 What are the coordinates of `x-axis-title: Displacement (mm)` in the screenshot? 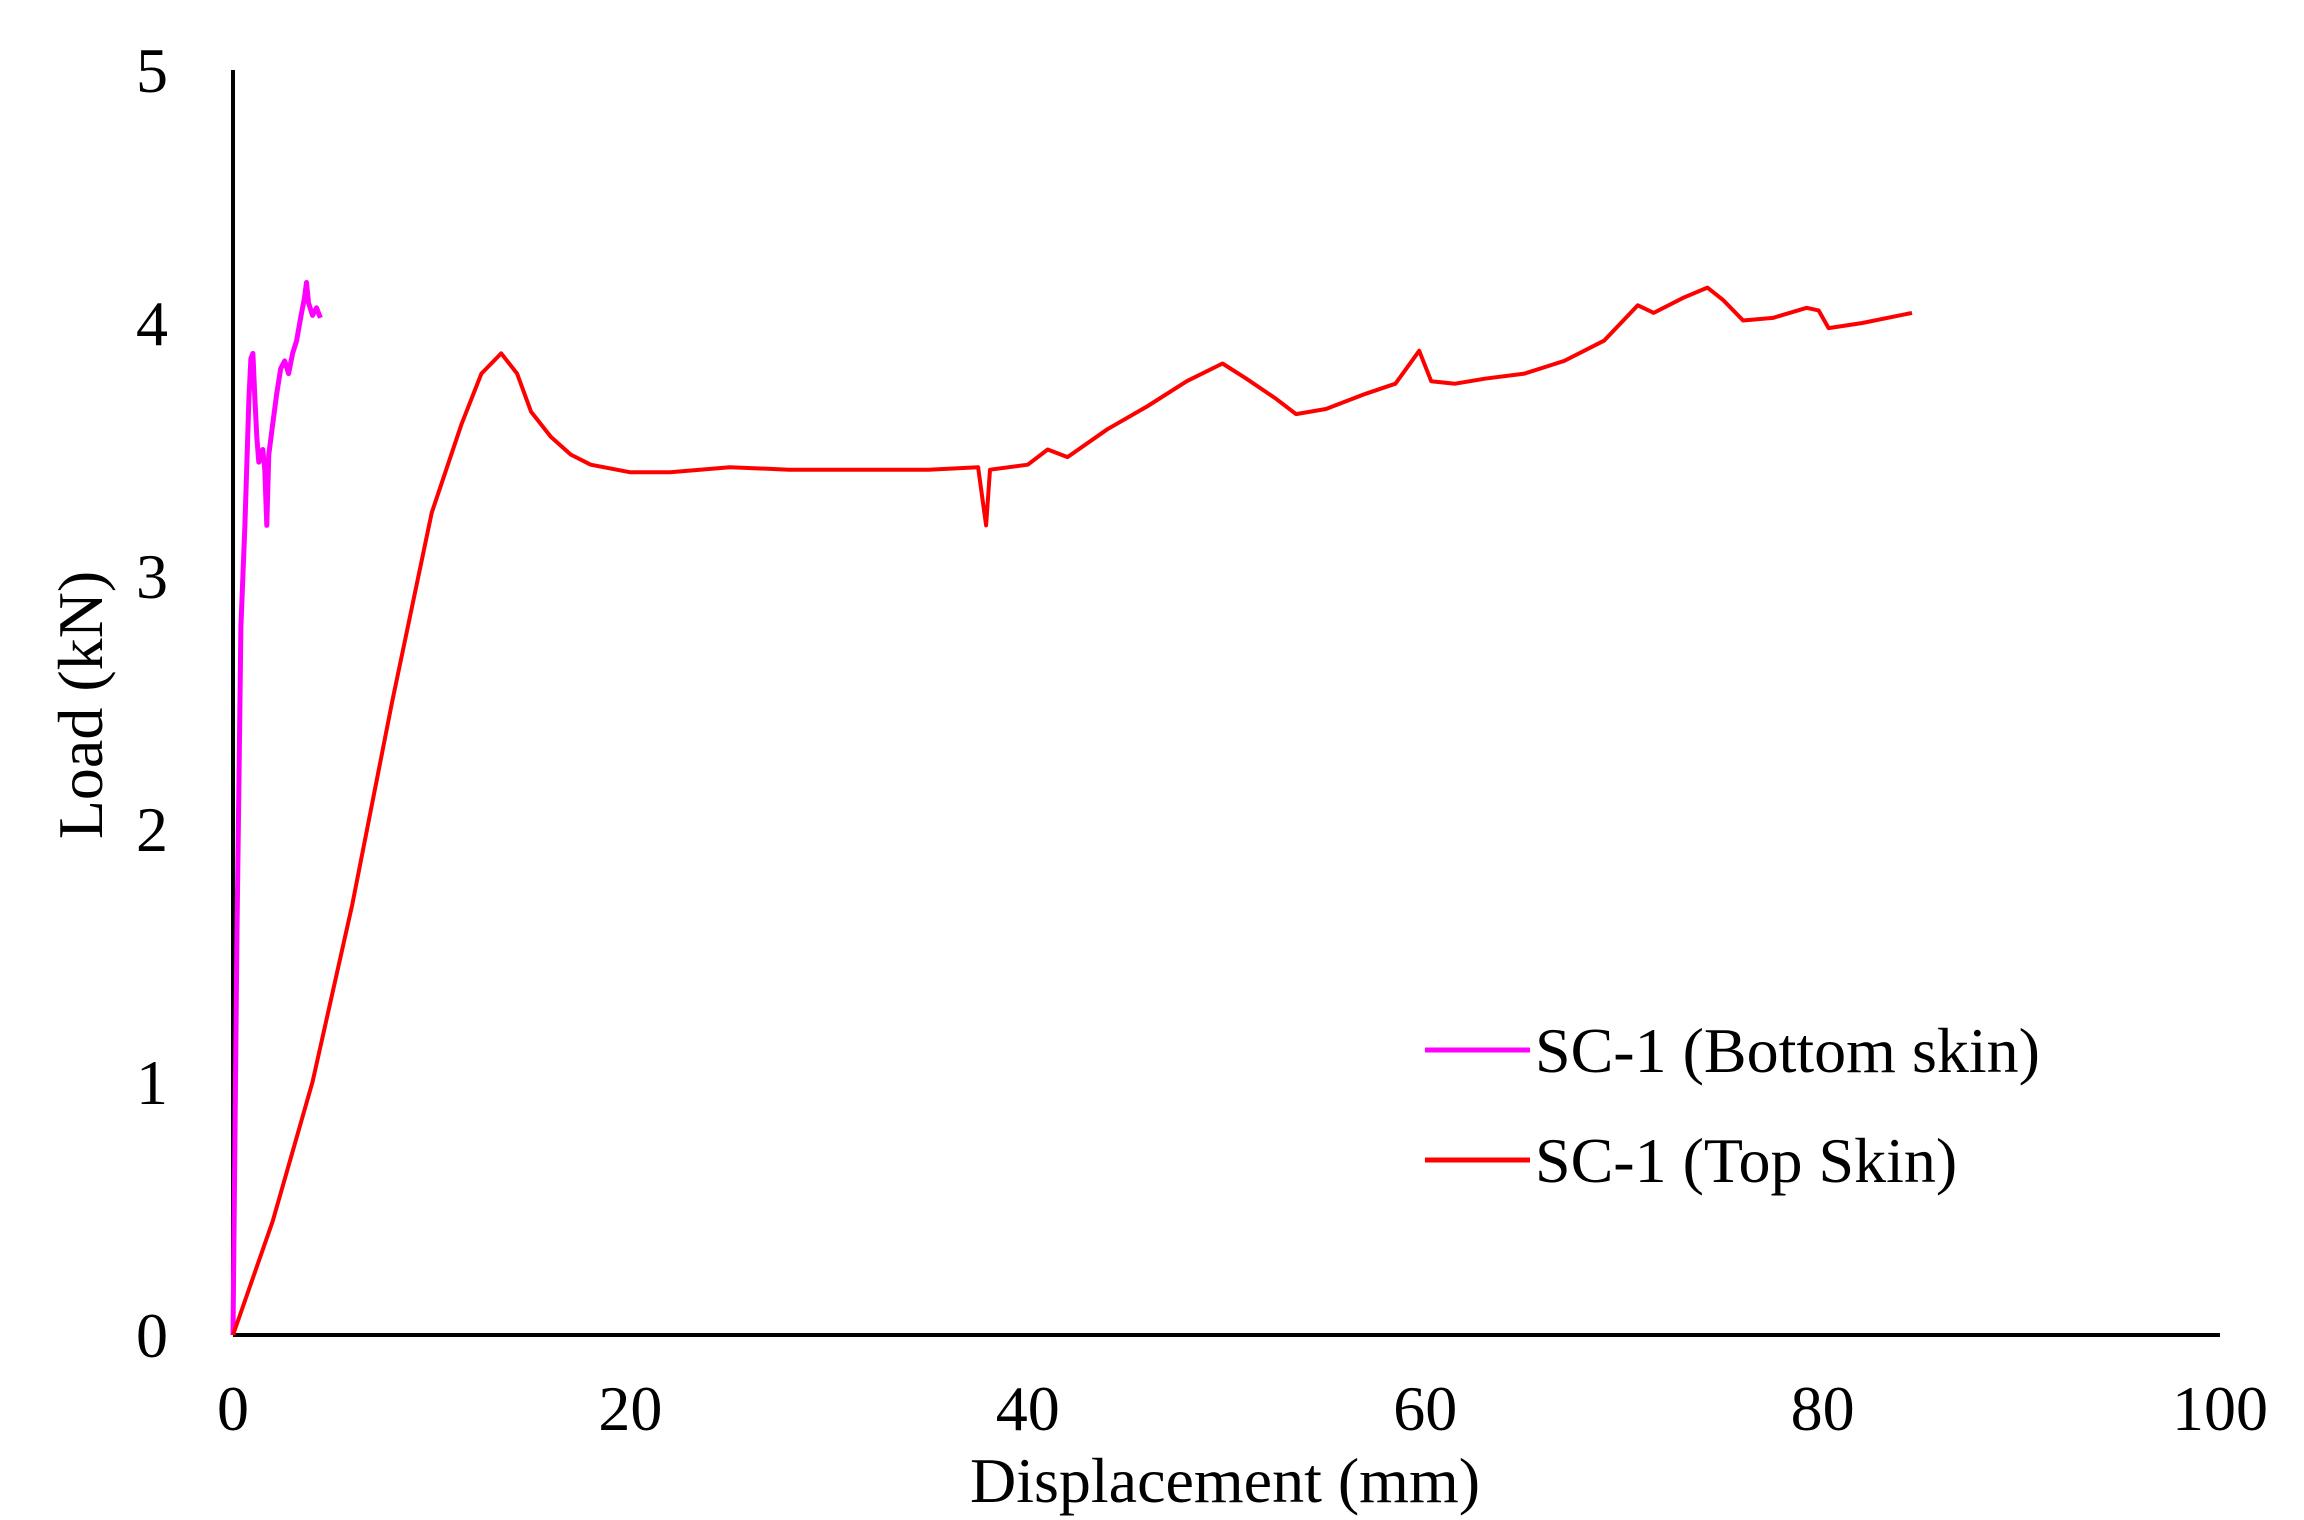 It's located at (1225, 1480).